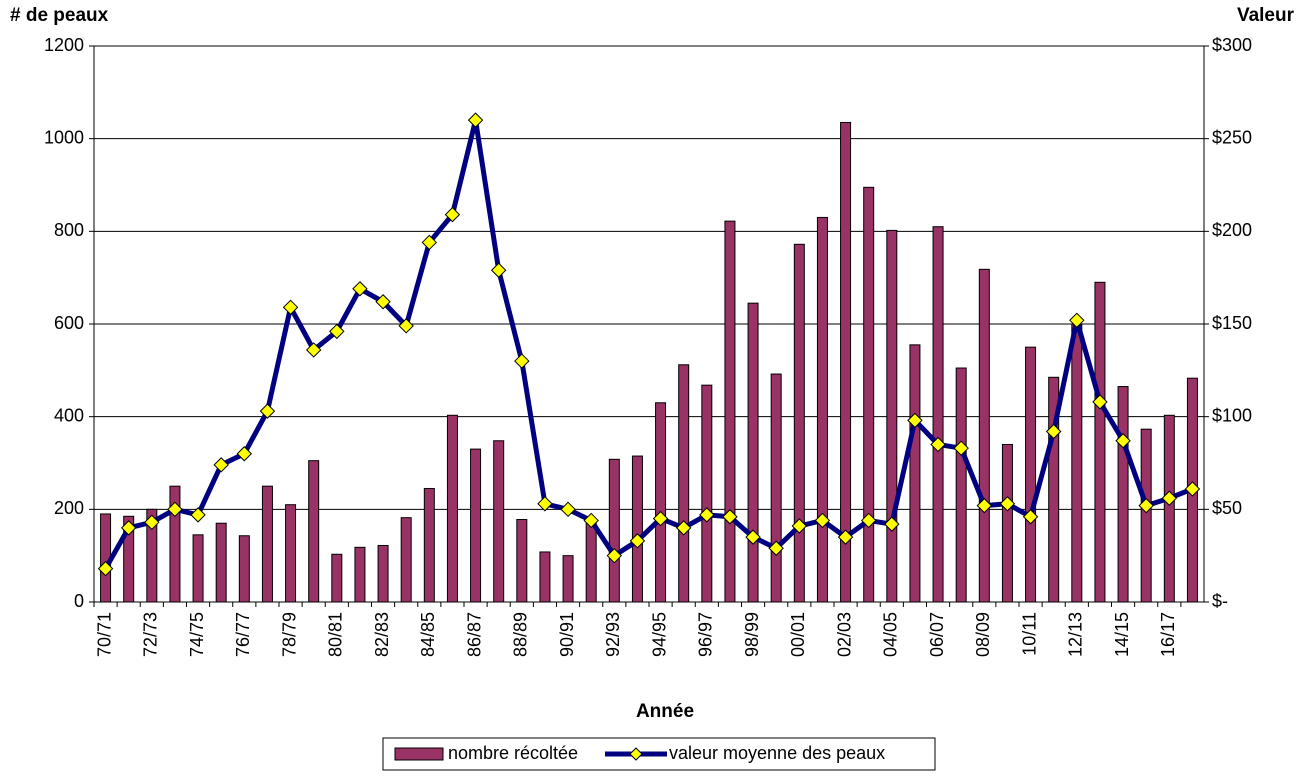 This screenshot has width=1302, height=782. I want to click on x-tick-label: 96/97, so click(706, 634).